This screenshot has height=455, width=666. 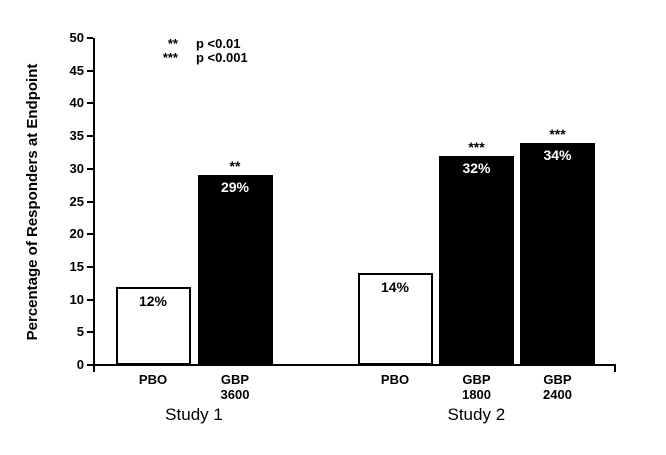 What do you see at coordinates (235, 270) in the screenshot?
I see `bar: 29%` at bounding box center [235, 270].